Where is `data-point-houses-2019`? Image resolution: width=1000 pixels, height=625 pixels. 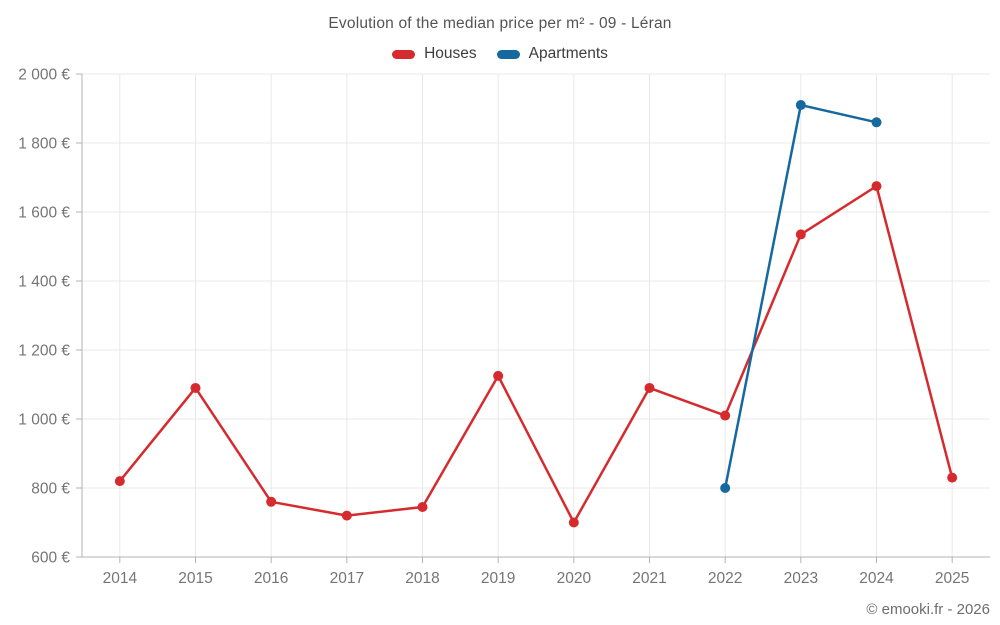
data-point-houses-2019 is located at coordinates (498, 375).